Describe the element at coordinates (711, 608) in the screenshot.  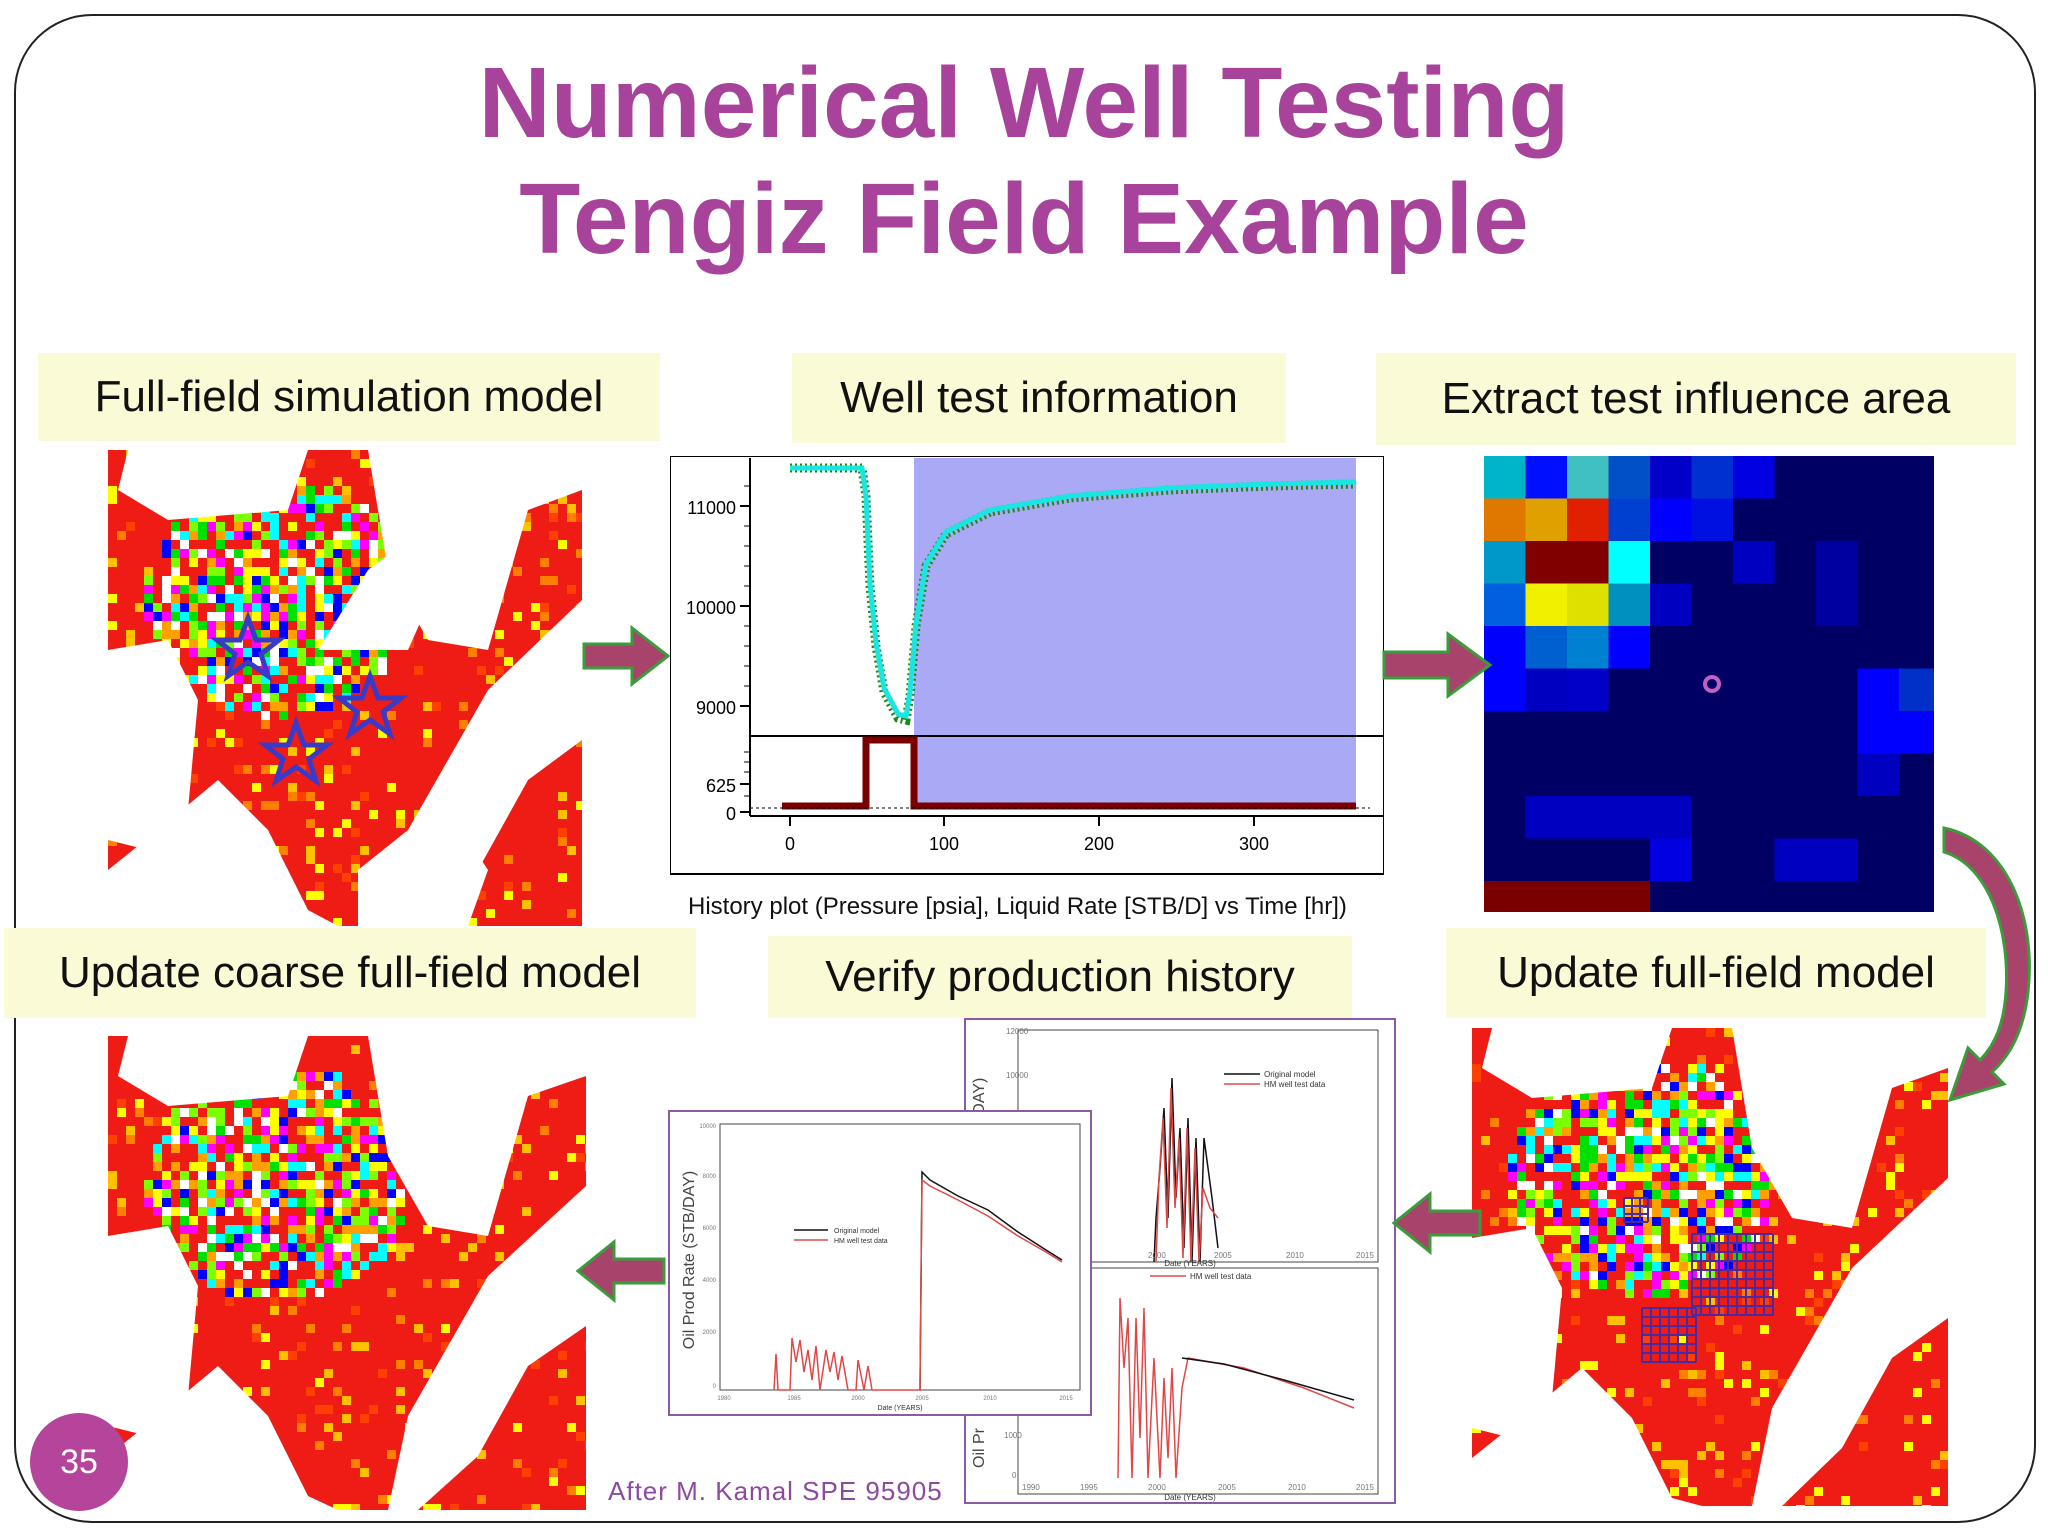
I see `pressure-tick: 10000` at that location.